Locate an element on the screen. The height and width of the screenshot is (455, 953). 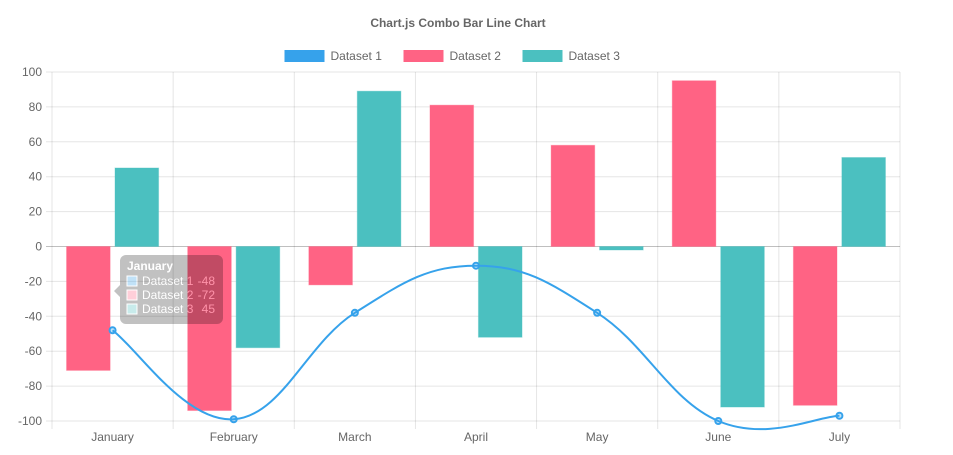
y-tick-label: -60 is located at coordinates (34, 351).